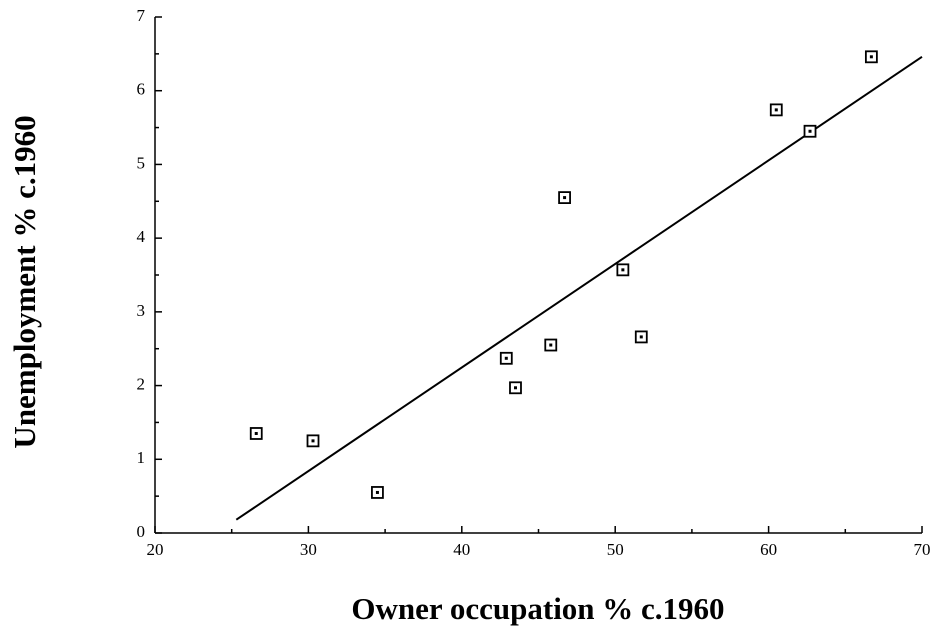 This screenshot has height=639, width=935. I want to click on y-tick-label: 1, so click(141, 457).